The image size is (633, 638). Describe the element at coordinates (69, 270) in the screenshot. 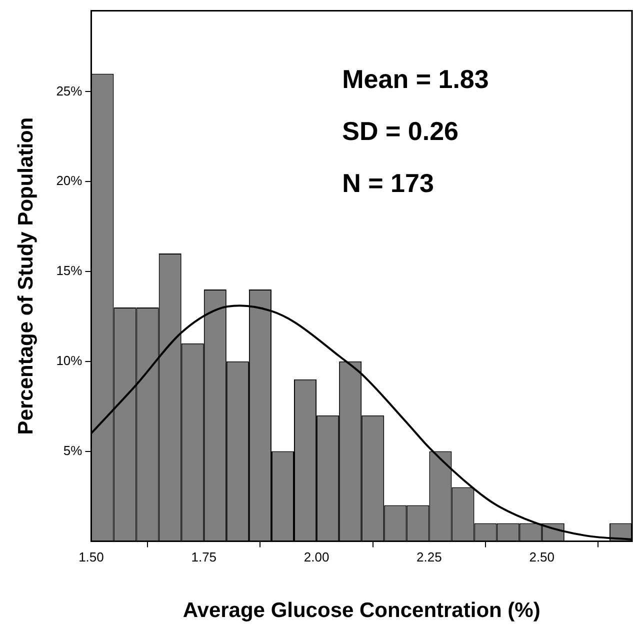

I see `y-tick-label: 15%` at that location.